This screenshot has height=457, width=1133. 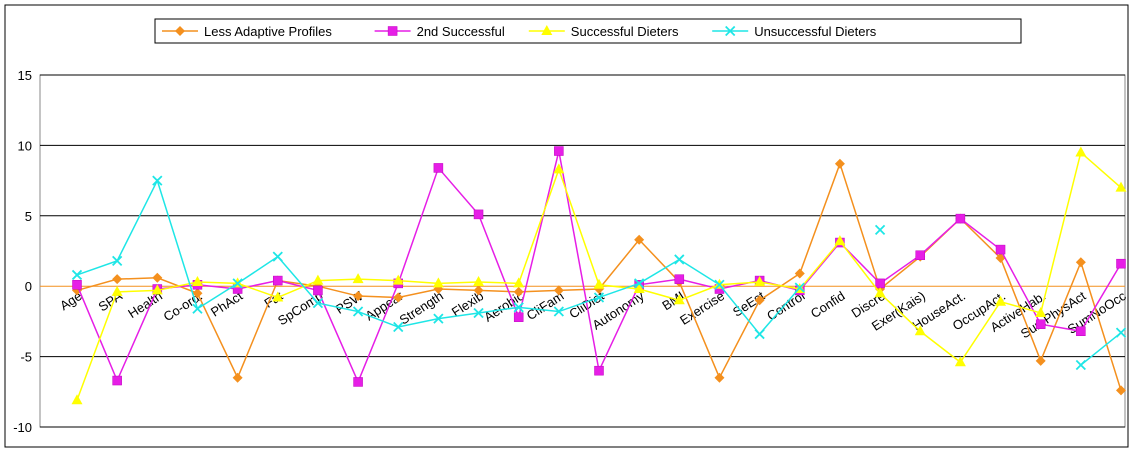 I want to click on legend-label: 2nd Successful, so click(x=461, y=31).